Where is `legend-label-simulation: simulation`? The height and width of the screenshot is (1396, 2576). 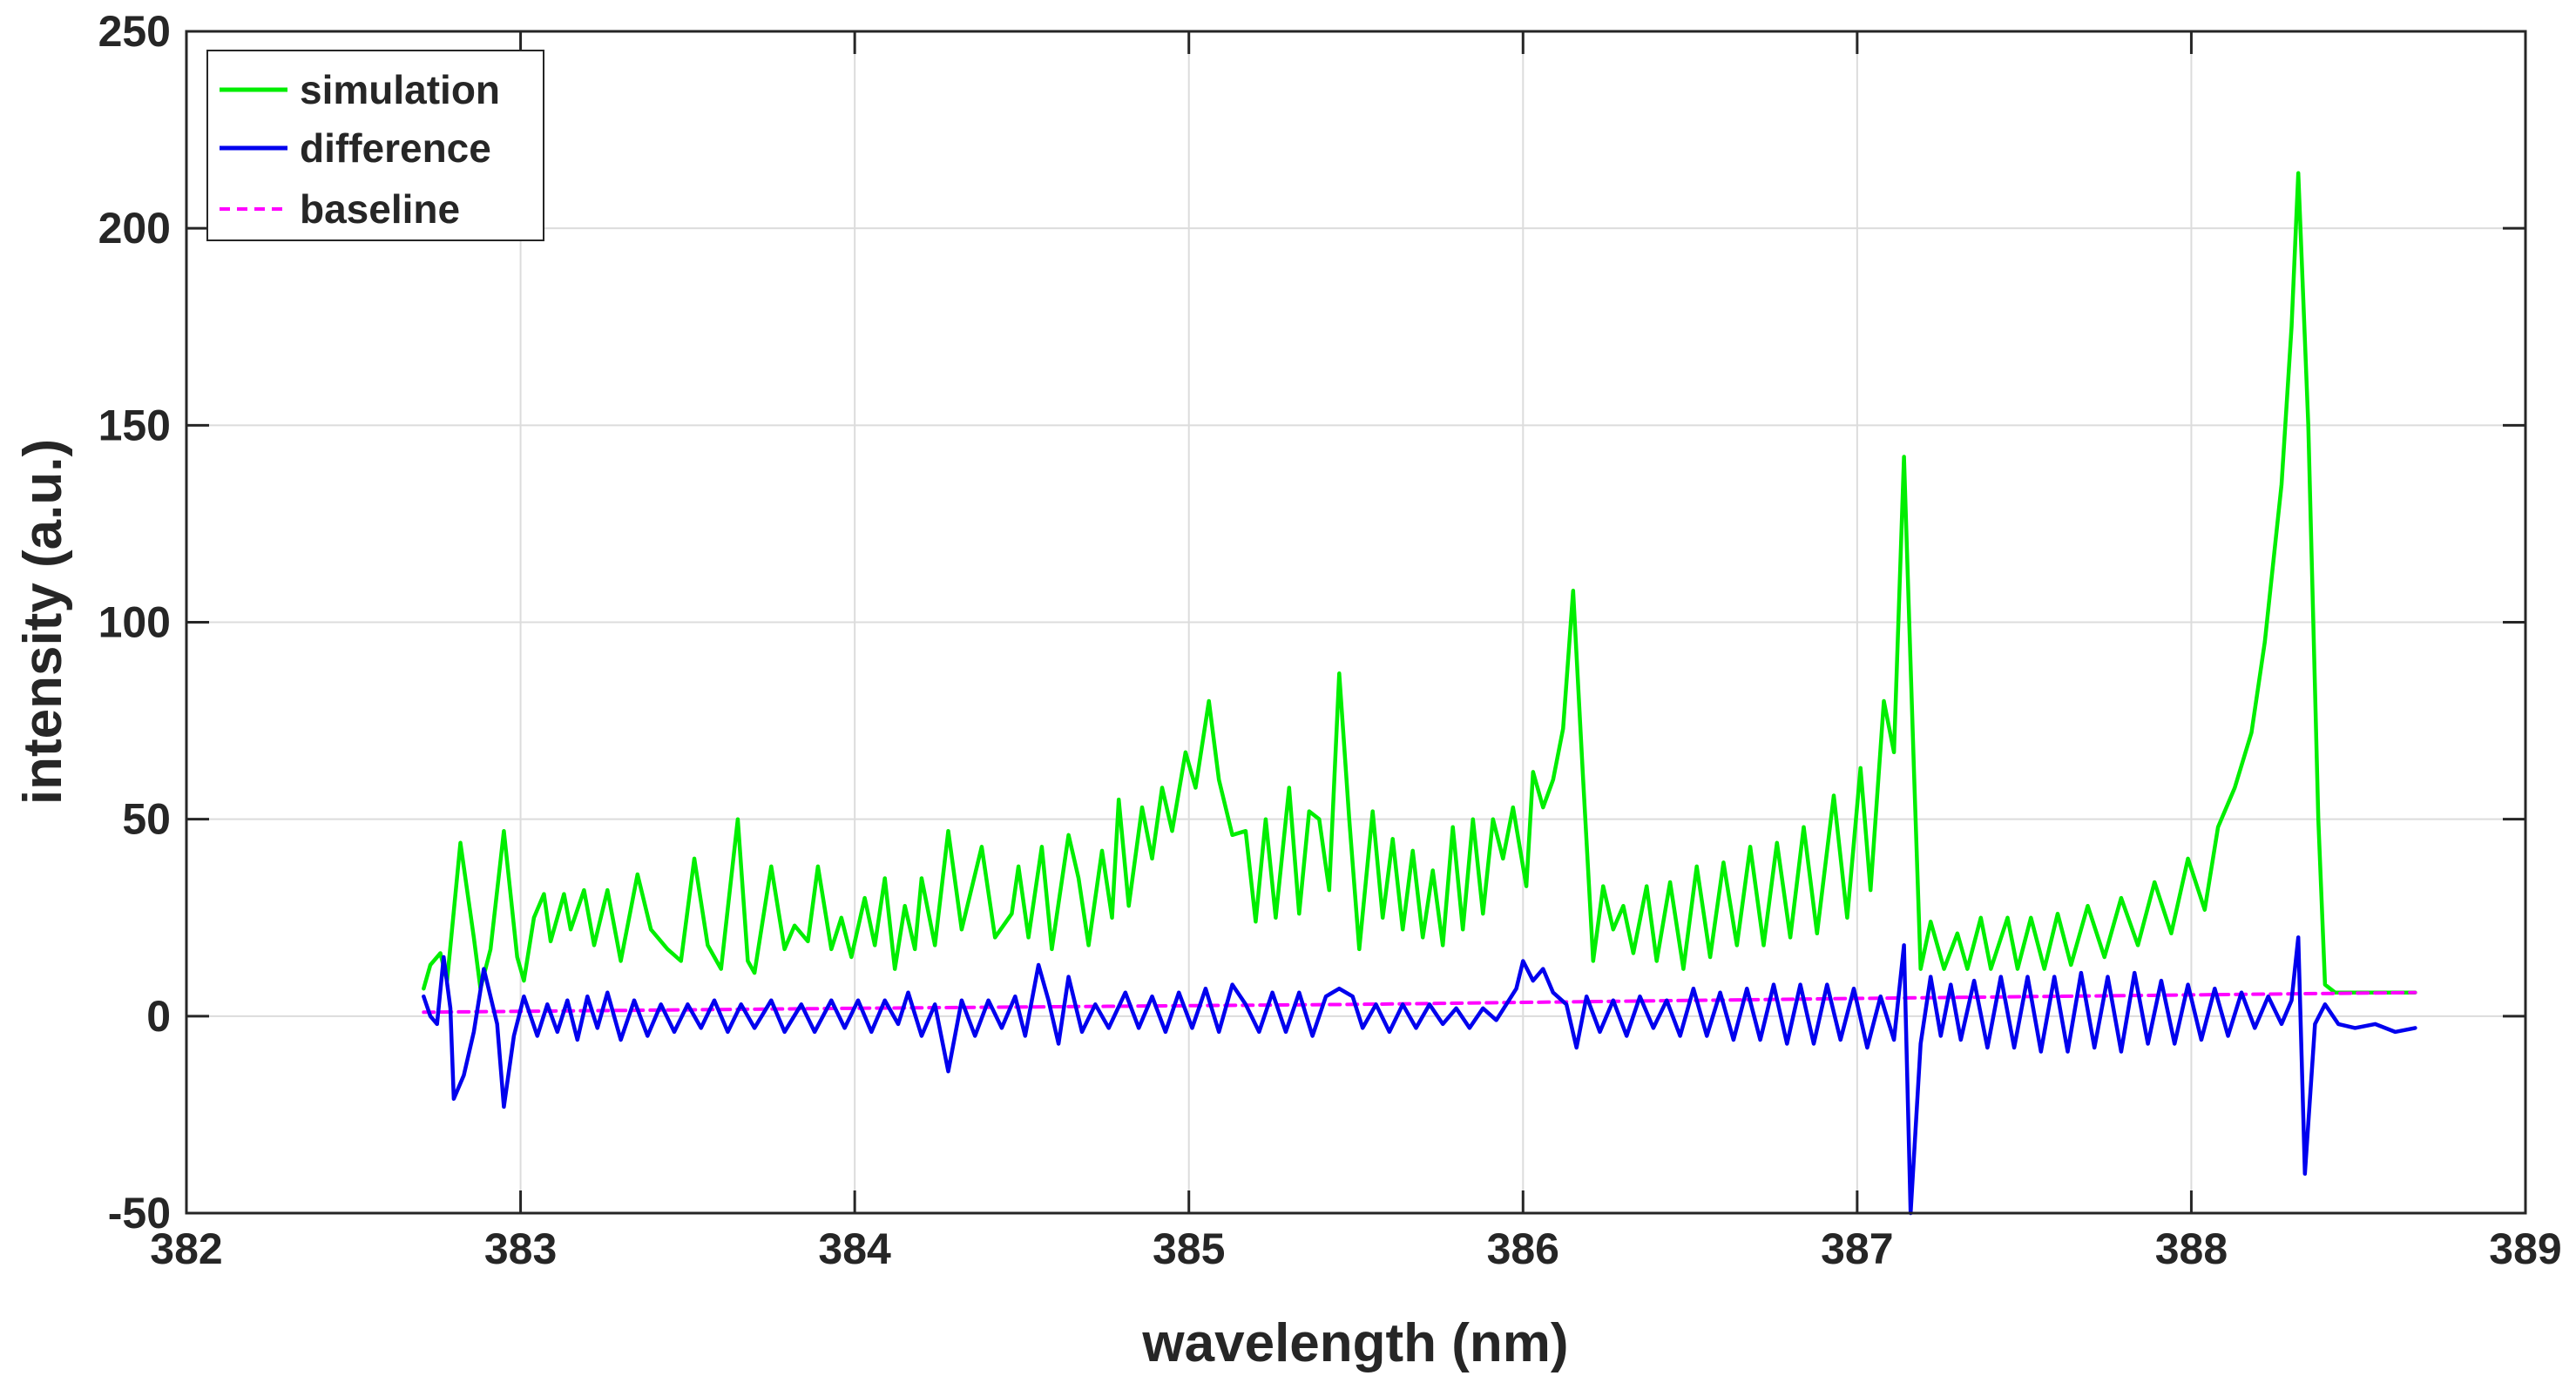
legend-label-simulation: simulation is located at coordinates (400, 89).